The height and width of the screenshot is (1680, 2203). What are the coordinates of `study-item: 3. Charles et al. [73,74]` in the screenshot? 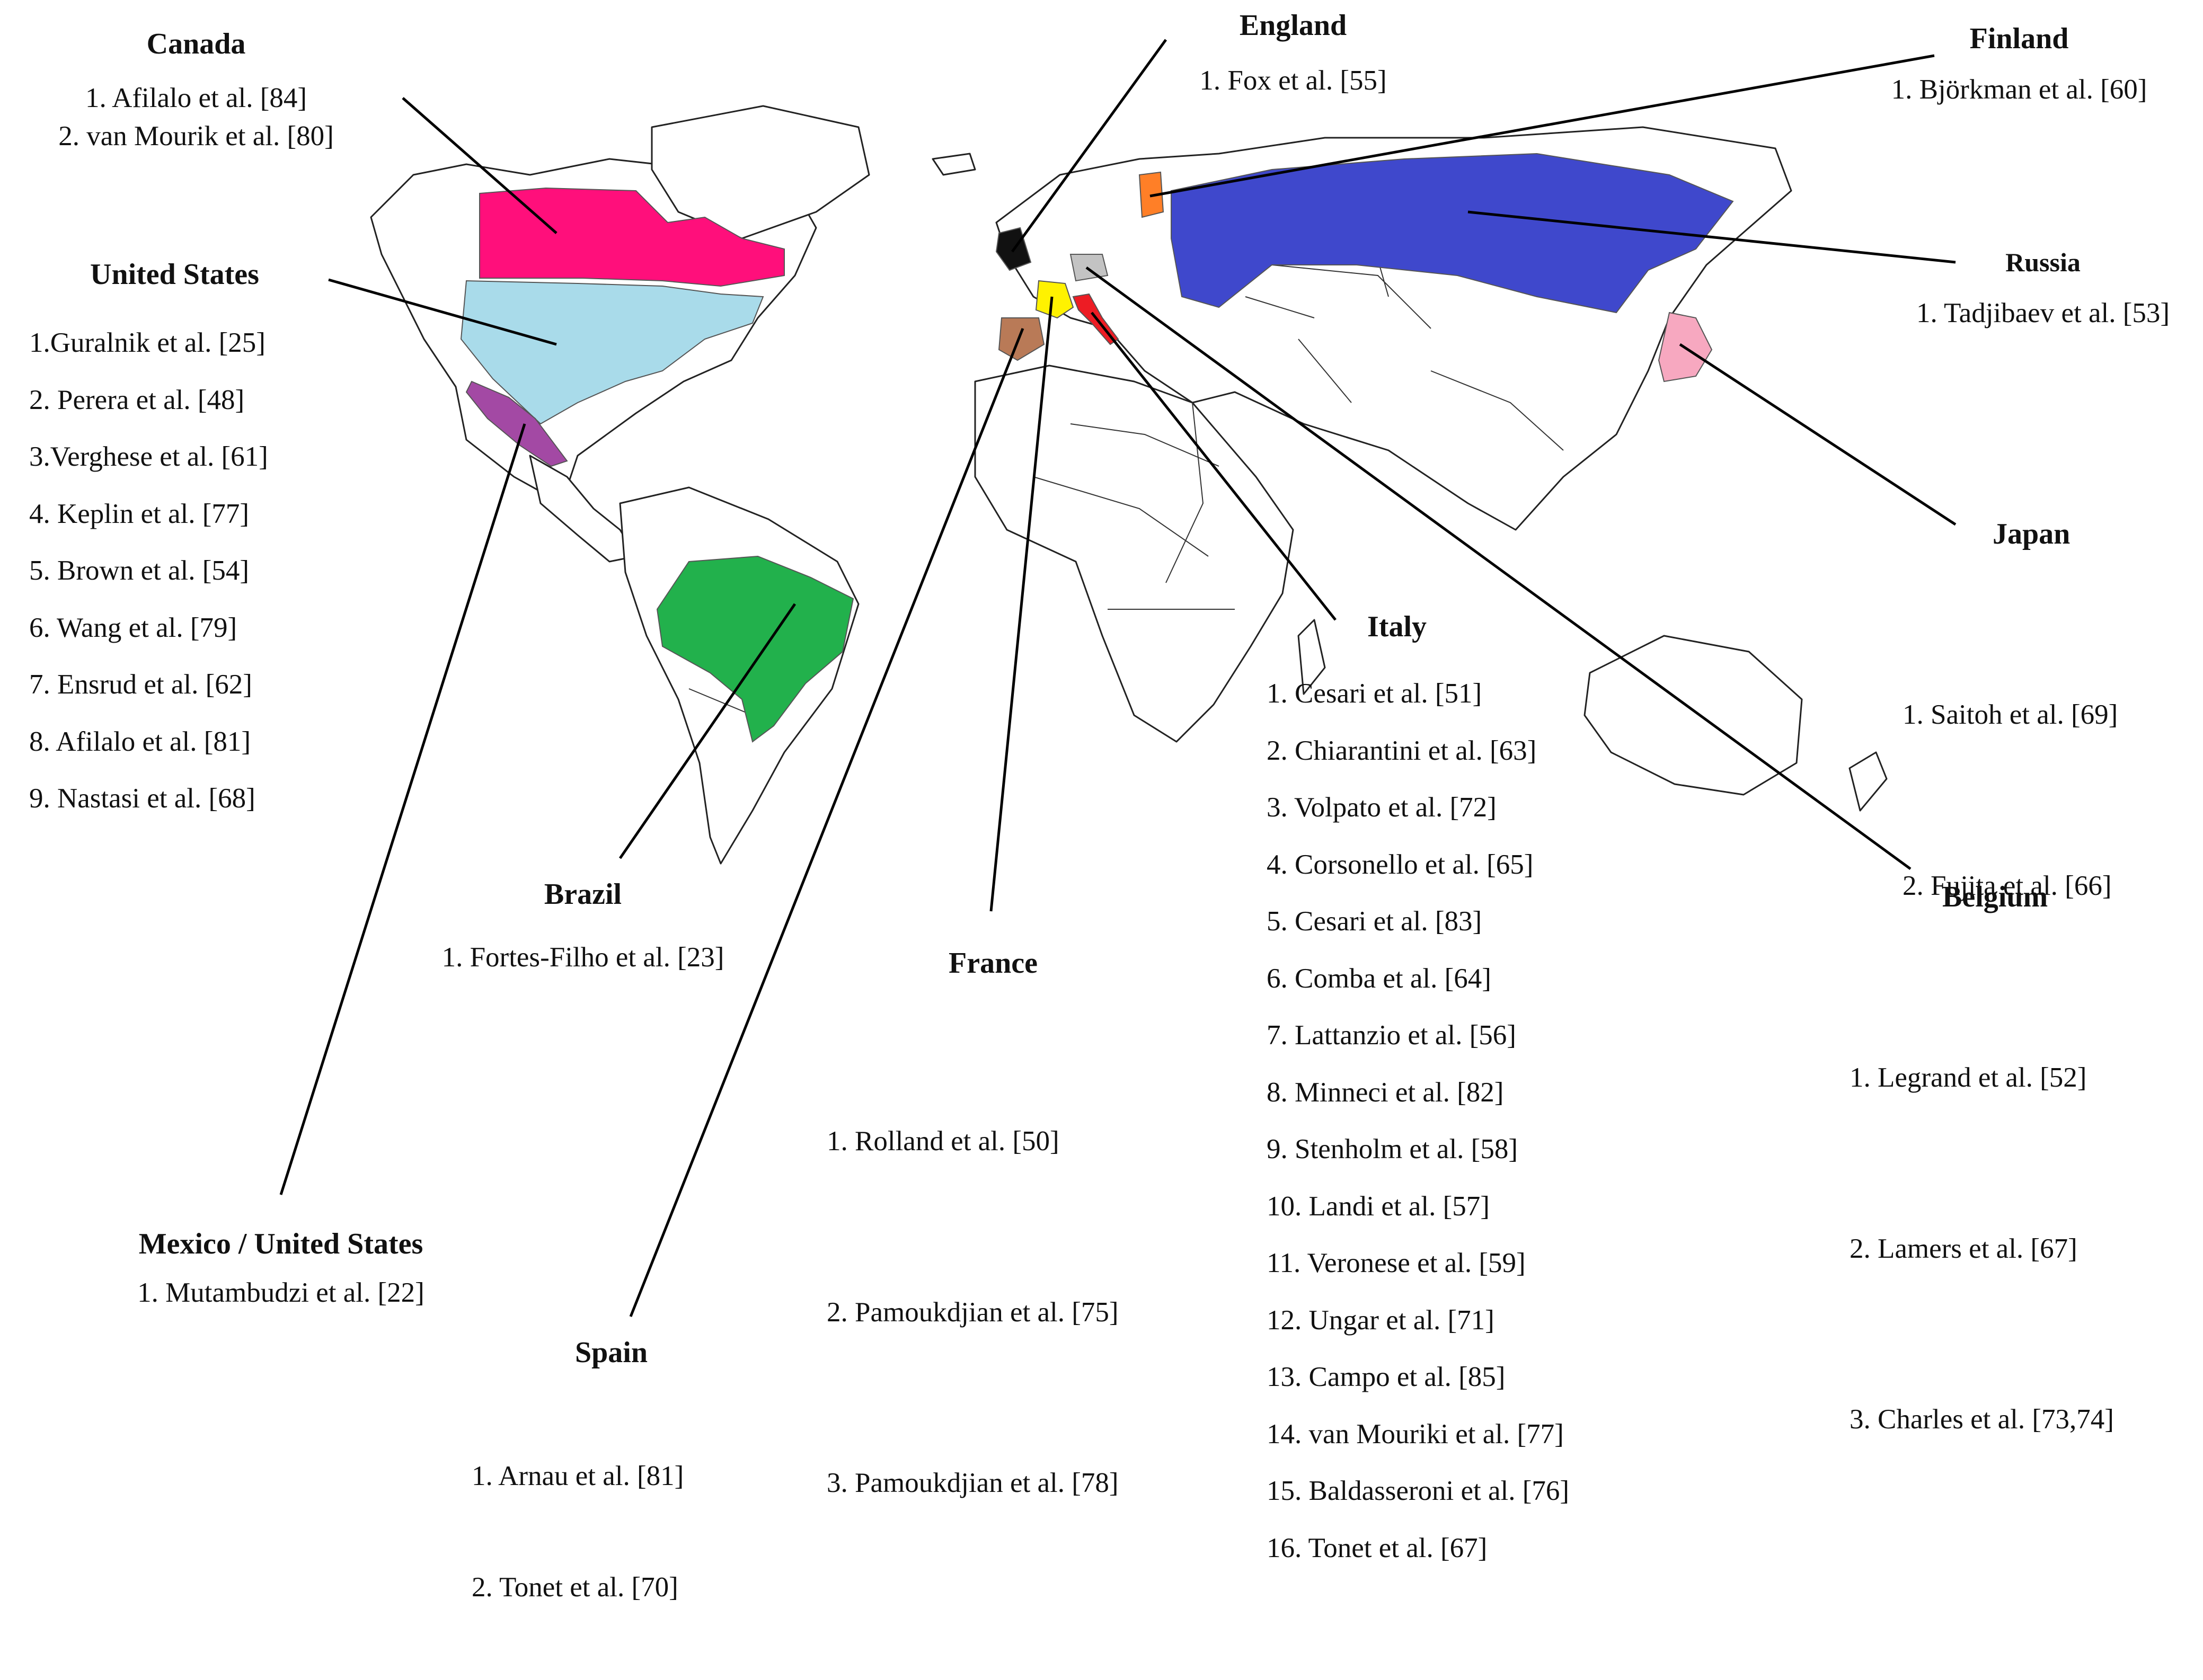 It's located at (1982, 1420).